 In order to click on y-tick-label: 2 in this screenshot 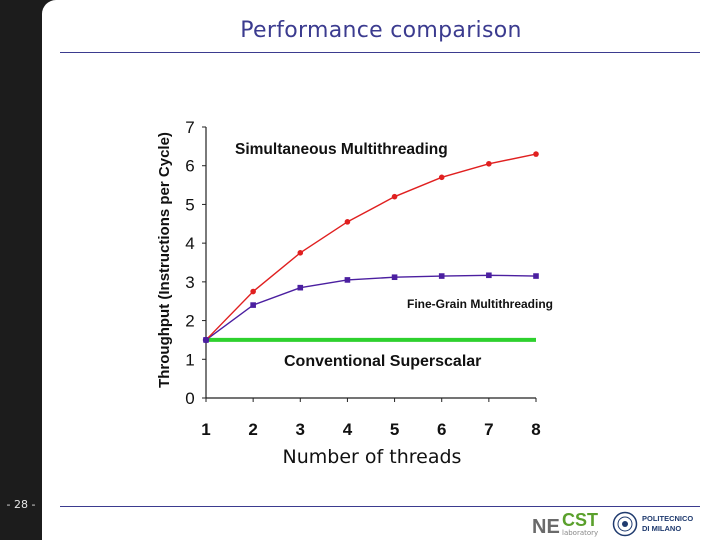, I will do `click(189, 321)`.